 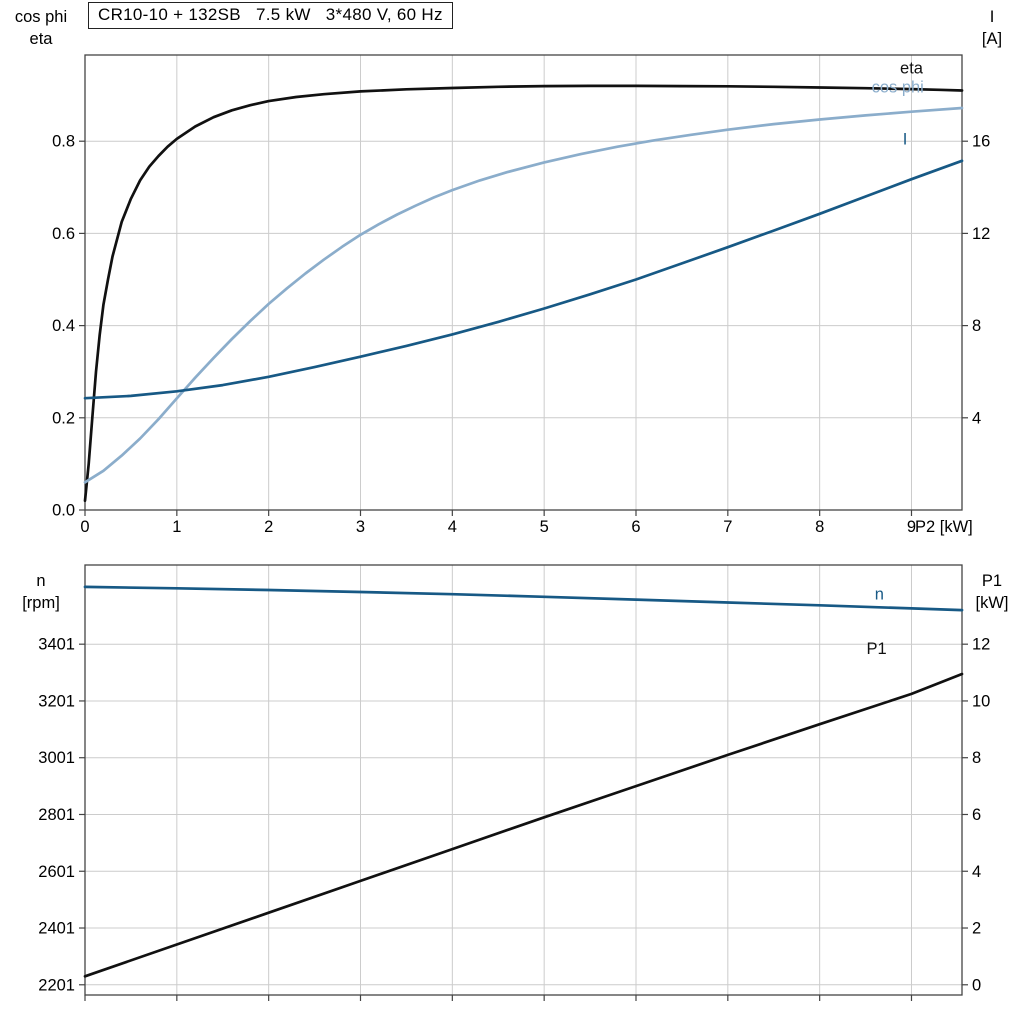 What do you see at coordinates (41, 39) in the screenshot?
I see `axis-title-eta: eta` at bounding box center [41, 39].